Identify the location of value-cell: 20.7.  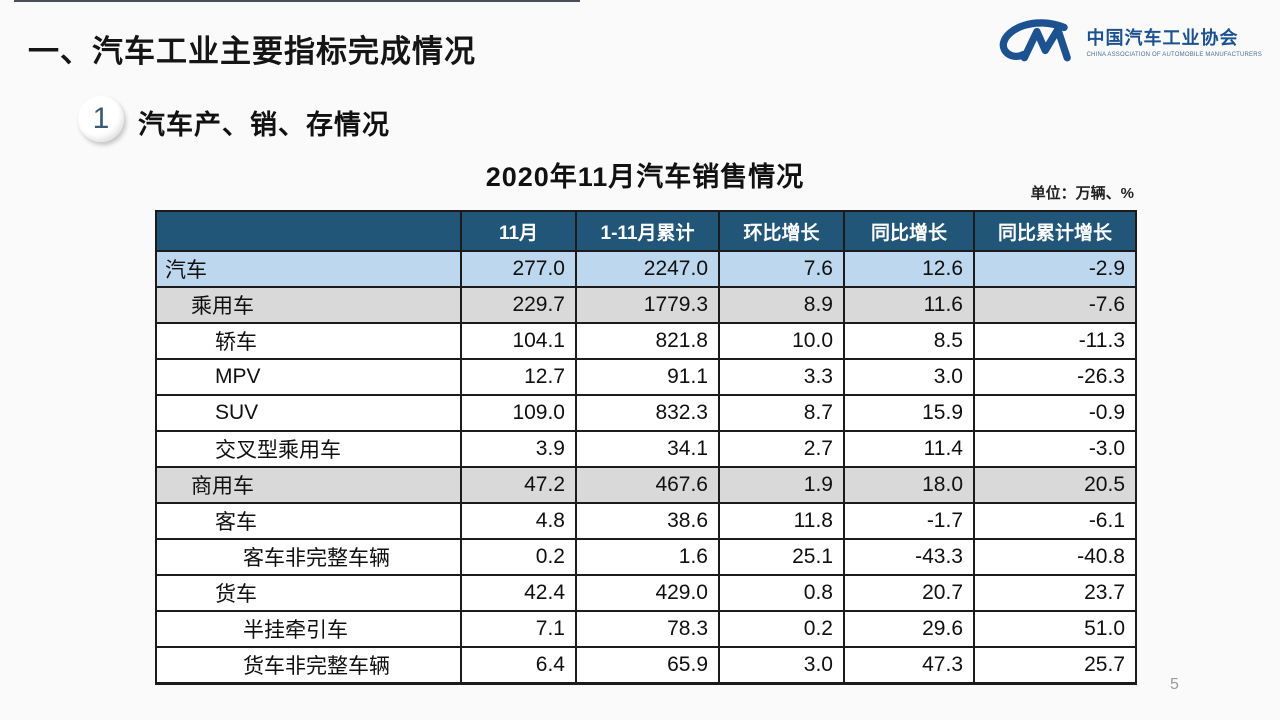
(909, 593).